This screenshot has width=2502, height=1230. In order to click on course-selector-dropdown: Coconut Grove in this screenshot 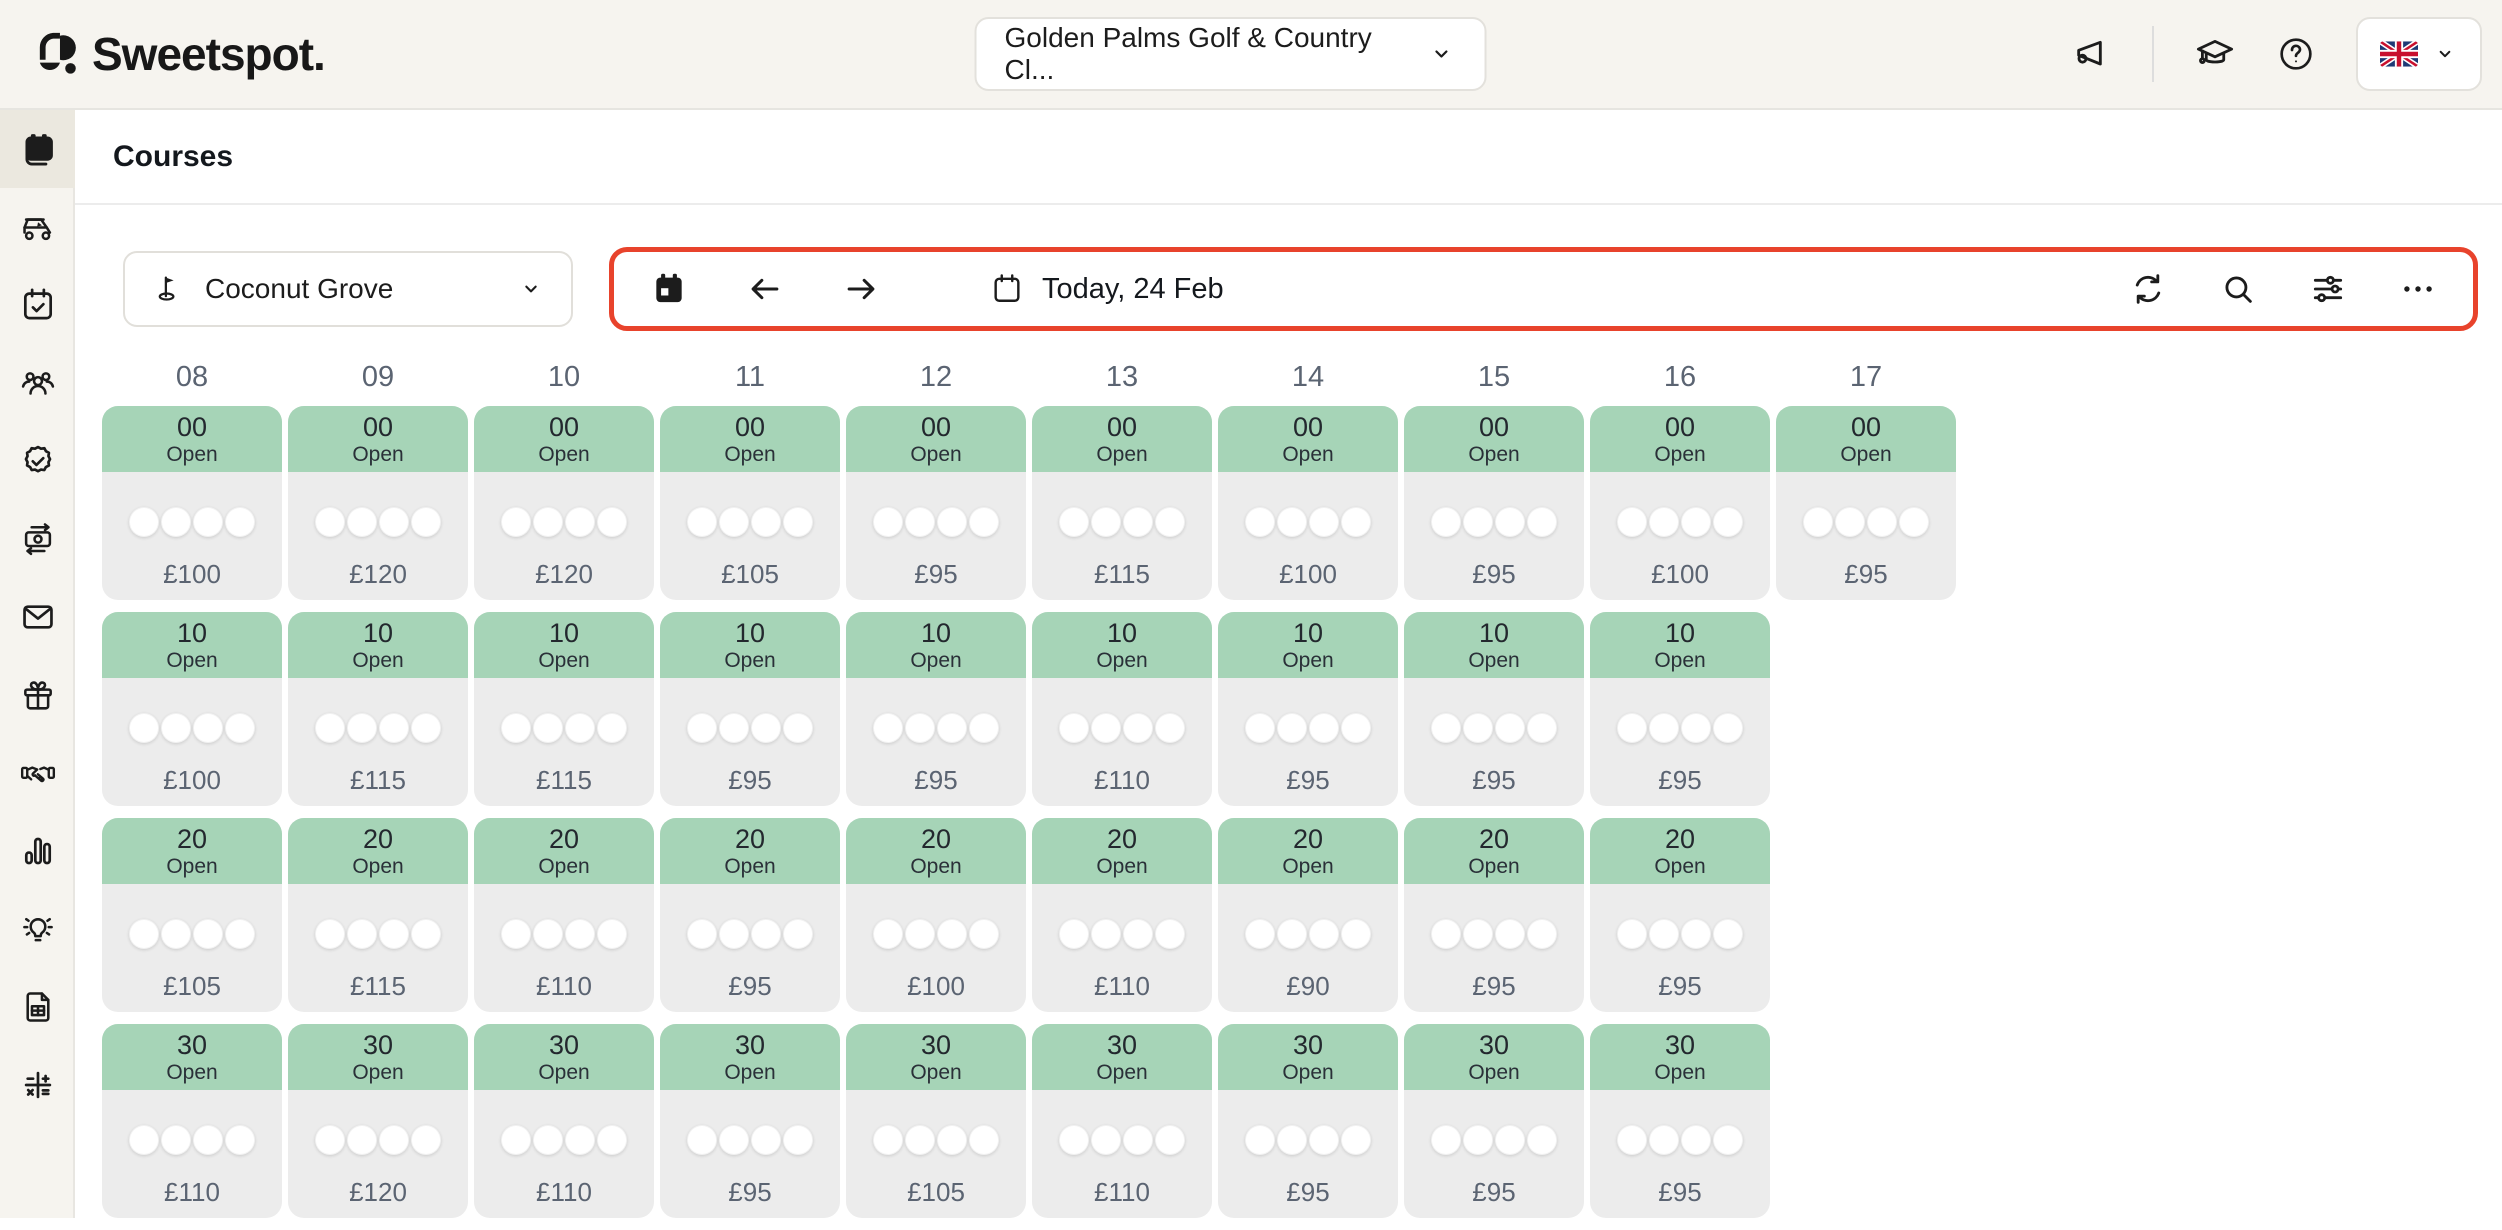, I will do `click(348, 289)`.